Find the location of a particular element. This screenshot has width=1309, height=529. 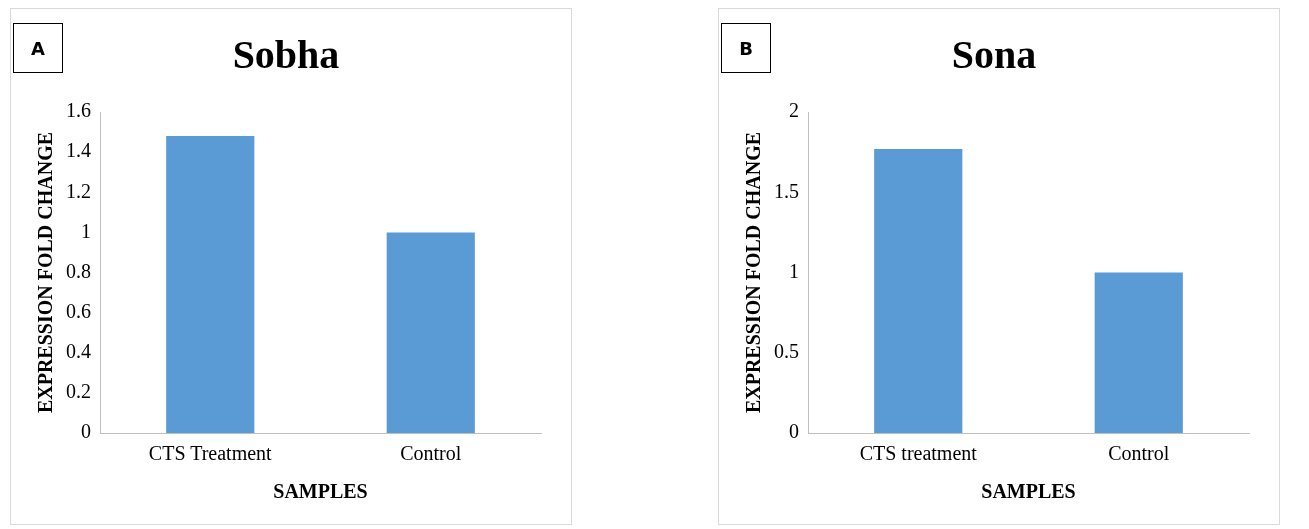

x-tick-label: CTS Treatment is located at coordinates (210, 453).